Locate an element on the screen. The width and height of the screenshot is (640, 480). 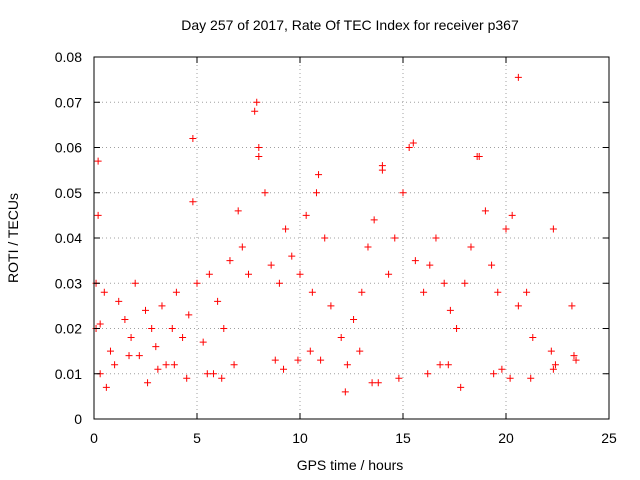
y-tick-label: 0.03 is located at coordinates (68, 283).